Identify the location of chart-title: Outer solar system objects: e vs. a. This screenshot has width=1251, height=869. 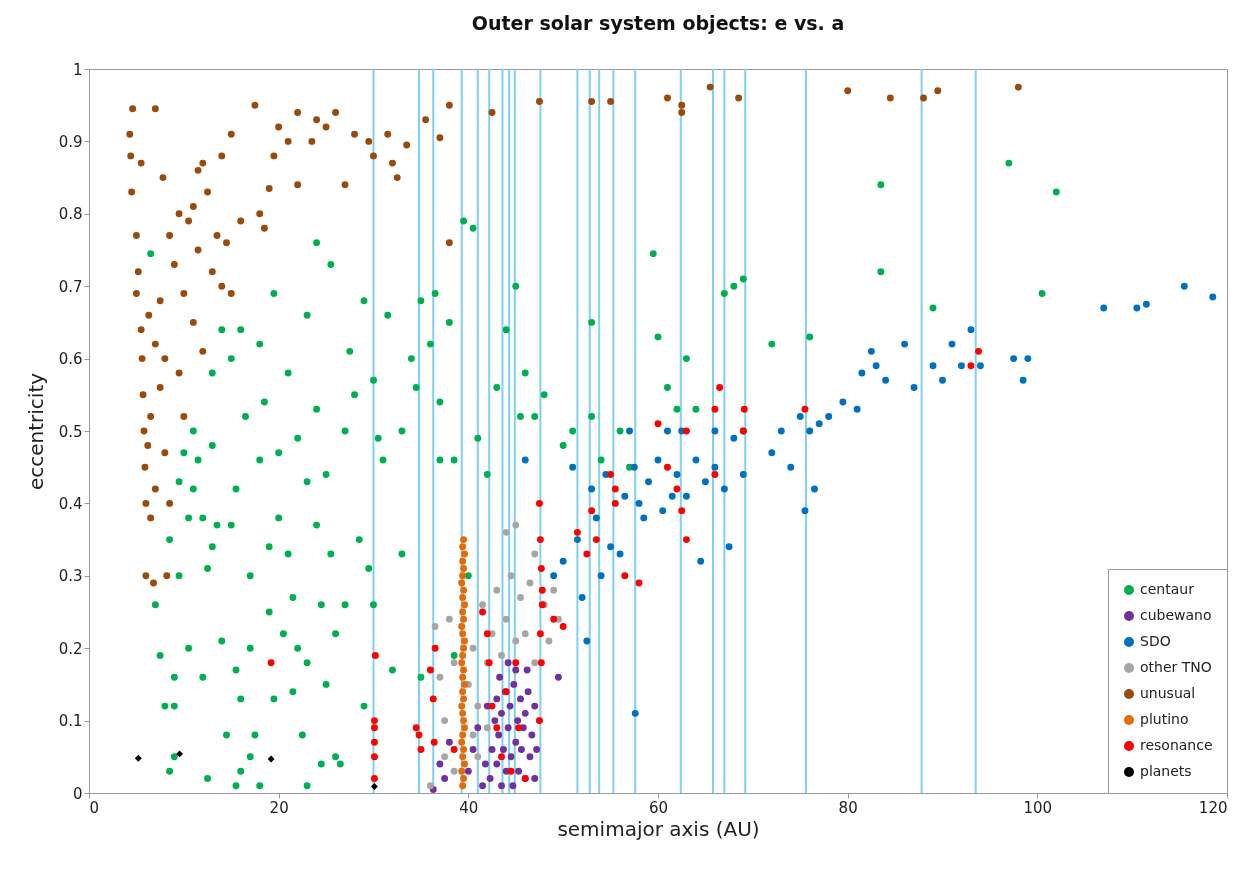
(658, 23).